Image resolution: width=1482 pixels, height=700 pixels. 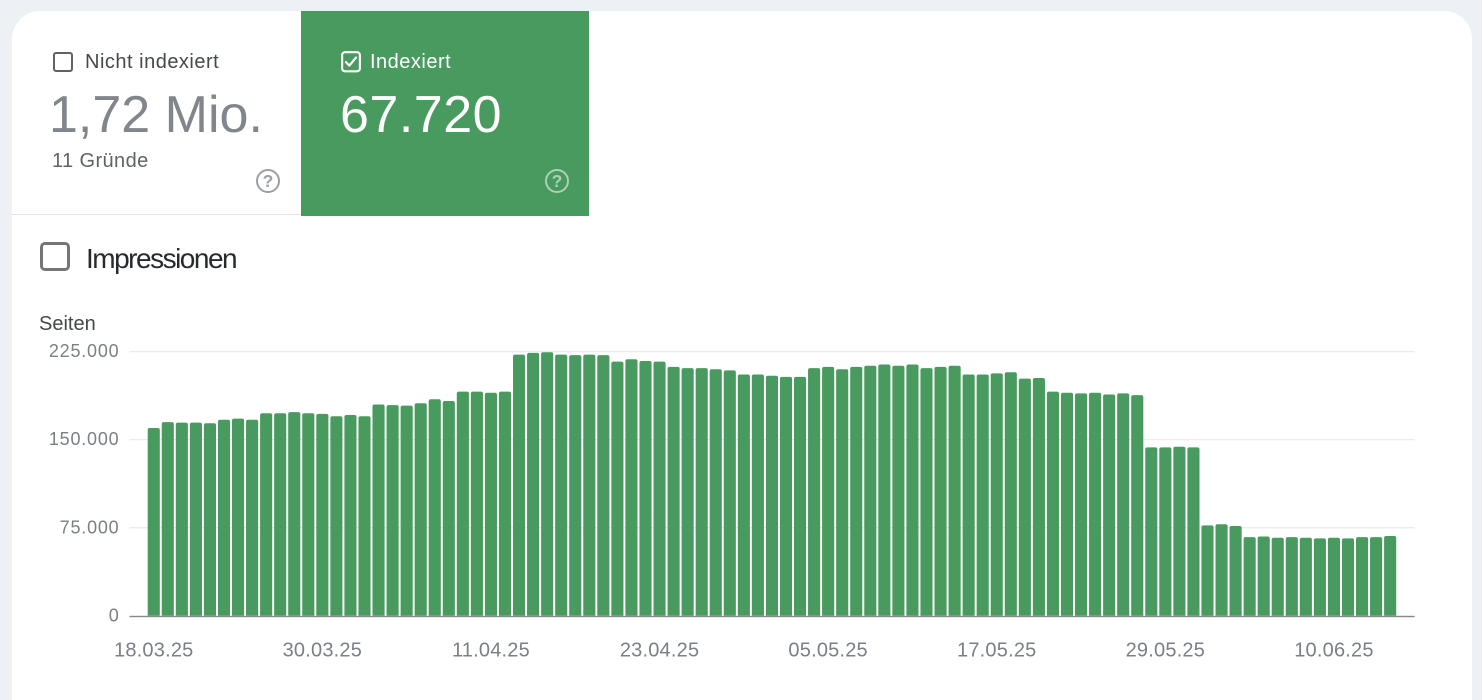 What do you see at coordinates (659, 651) in the screenshot?
I see `svg-text: 23.04.25` at bounding box center [659, 651].